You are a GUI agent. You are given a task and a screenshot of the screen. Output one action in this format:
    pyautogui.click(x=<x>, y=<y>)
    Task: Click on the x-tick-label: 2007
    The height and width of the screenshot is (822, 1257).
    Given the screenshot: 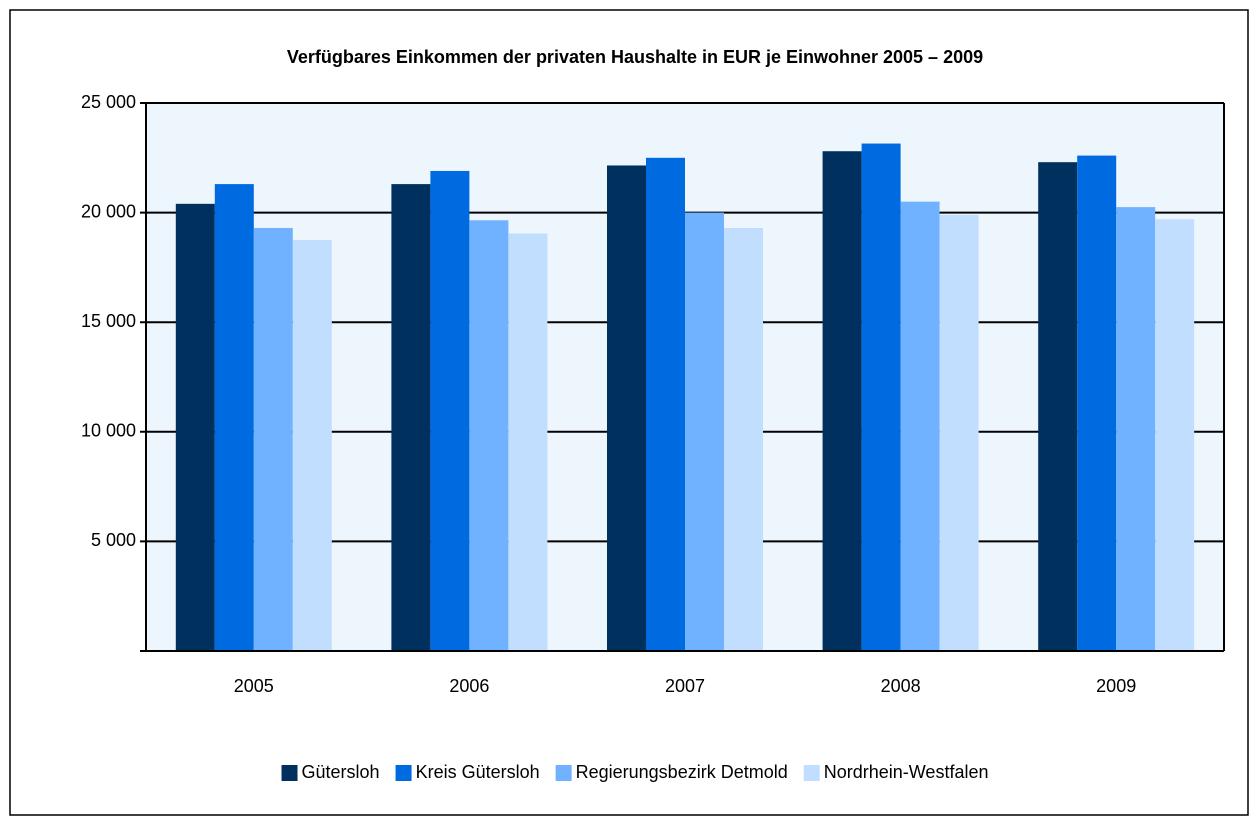 What is the action you would take?
    pyautogui.click(x=685, y=686)
    